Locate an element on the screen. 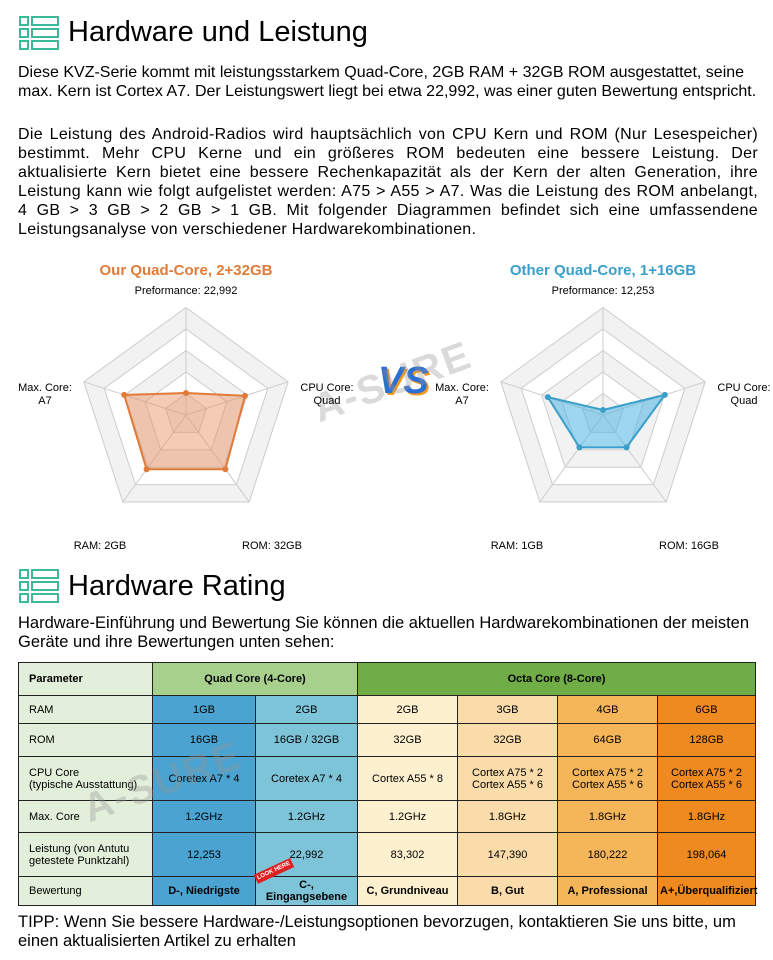 The image size is (773, 960). table-cell: A+,Überqualifiziert is located at coordinates (707, 891).